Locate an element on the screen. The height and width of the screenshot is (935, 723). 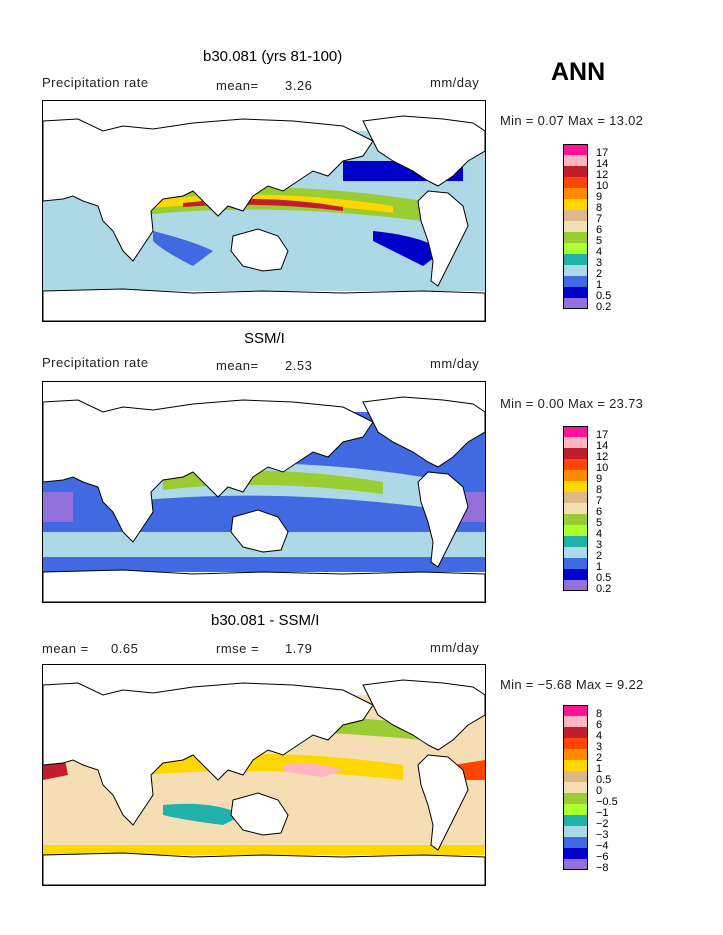
colorbar-label: −6 is located at coordinates (602, 857).